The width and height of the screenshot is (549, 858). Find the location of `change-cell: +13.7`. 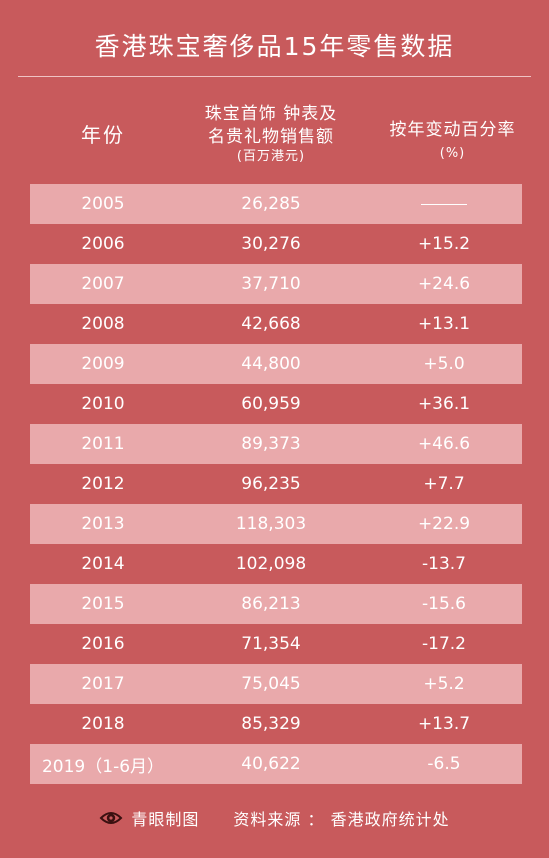

change-cell: +13.7 is located at coordinates (444, 724).